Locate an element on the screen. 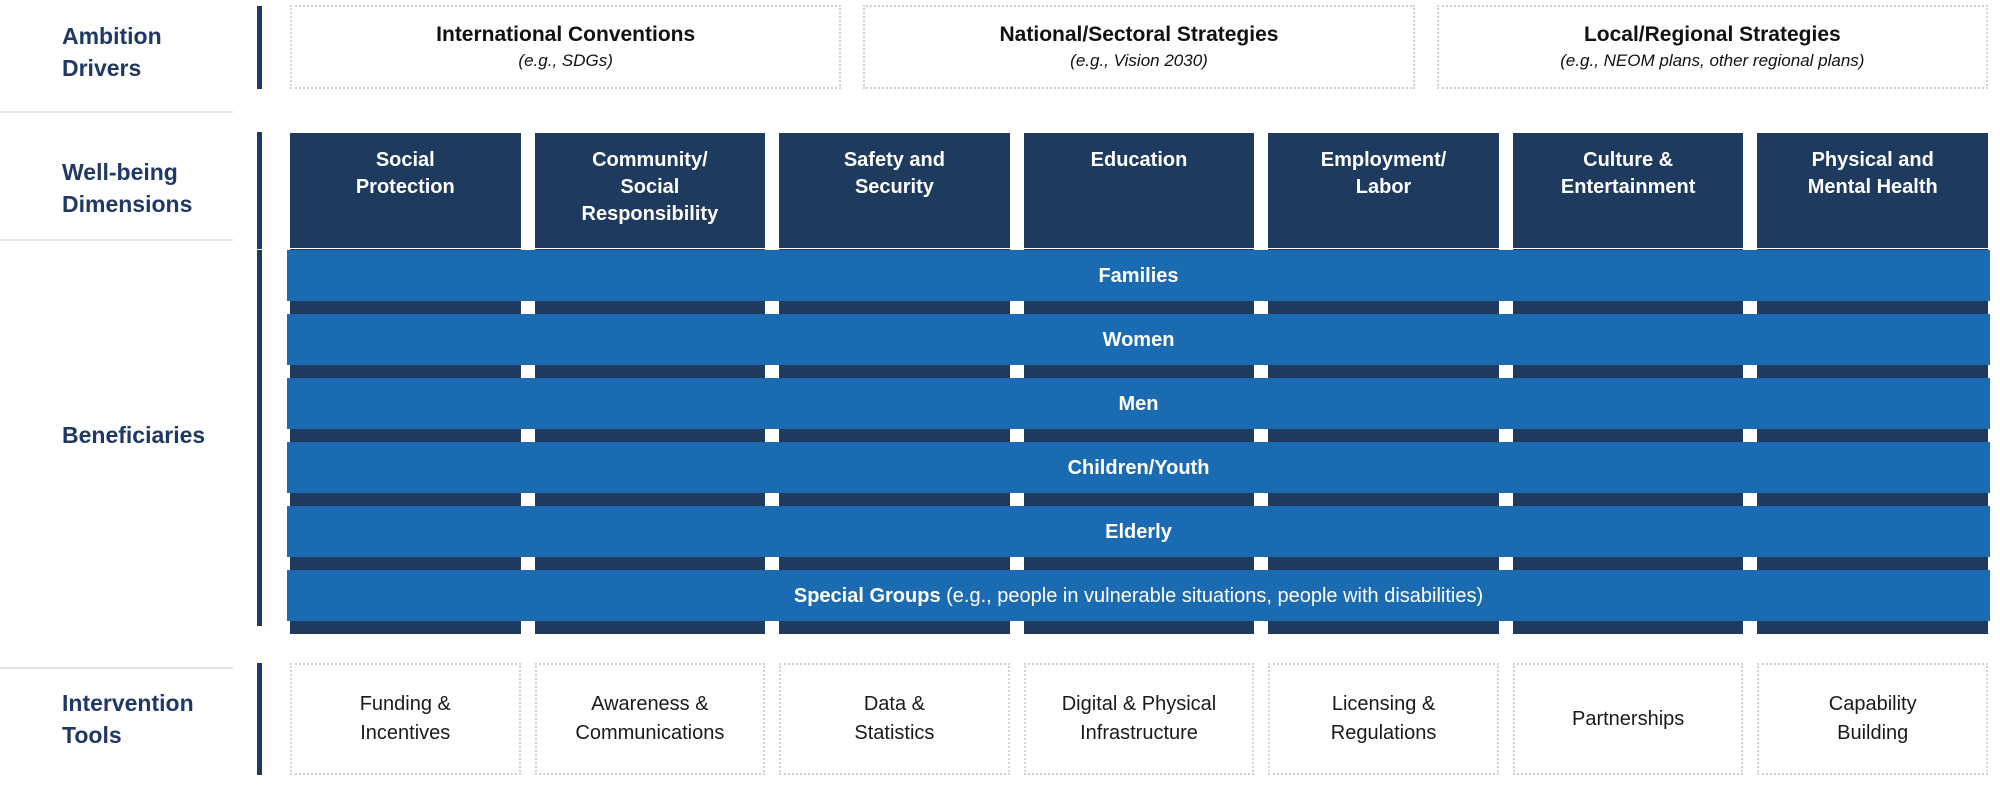 This screenshot has height=788, width=2000. beneficiary-label: Women is located at coordinates (1138, 339).